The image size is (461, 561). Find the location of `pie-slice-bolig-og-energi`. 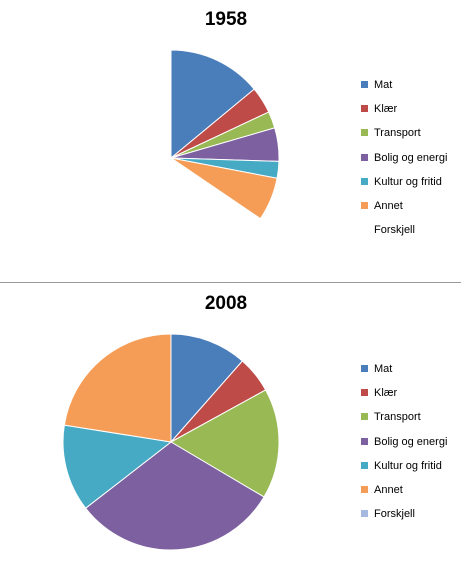

pie-slice-bolig-og-energi is located at coordinates (174, 496).